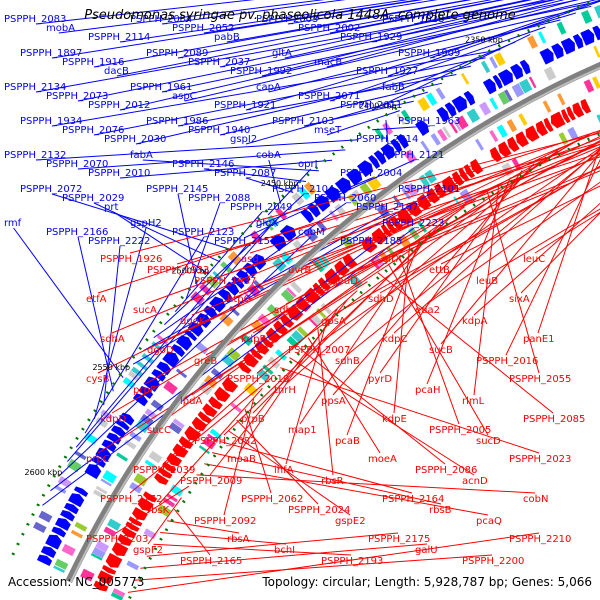 This screenshot has height=600, width=600. What do you see at coordinates (119, 37) in the screenshot?
I see `forward-gene-label: PSPPH_2114` at bounding box center [119, 37].